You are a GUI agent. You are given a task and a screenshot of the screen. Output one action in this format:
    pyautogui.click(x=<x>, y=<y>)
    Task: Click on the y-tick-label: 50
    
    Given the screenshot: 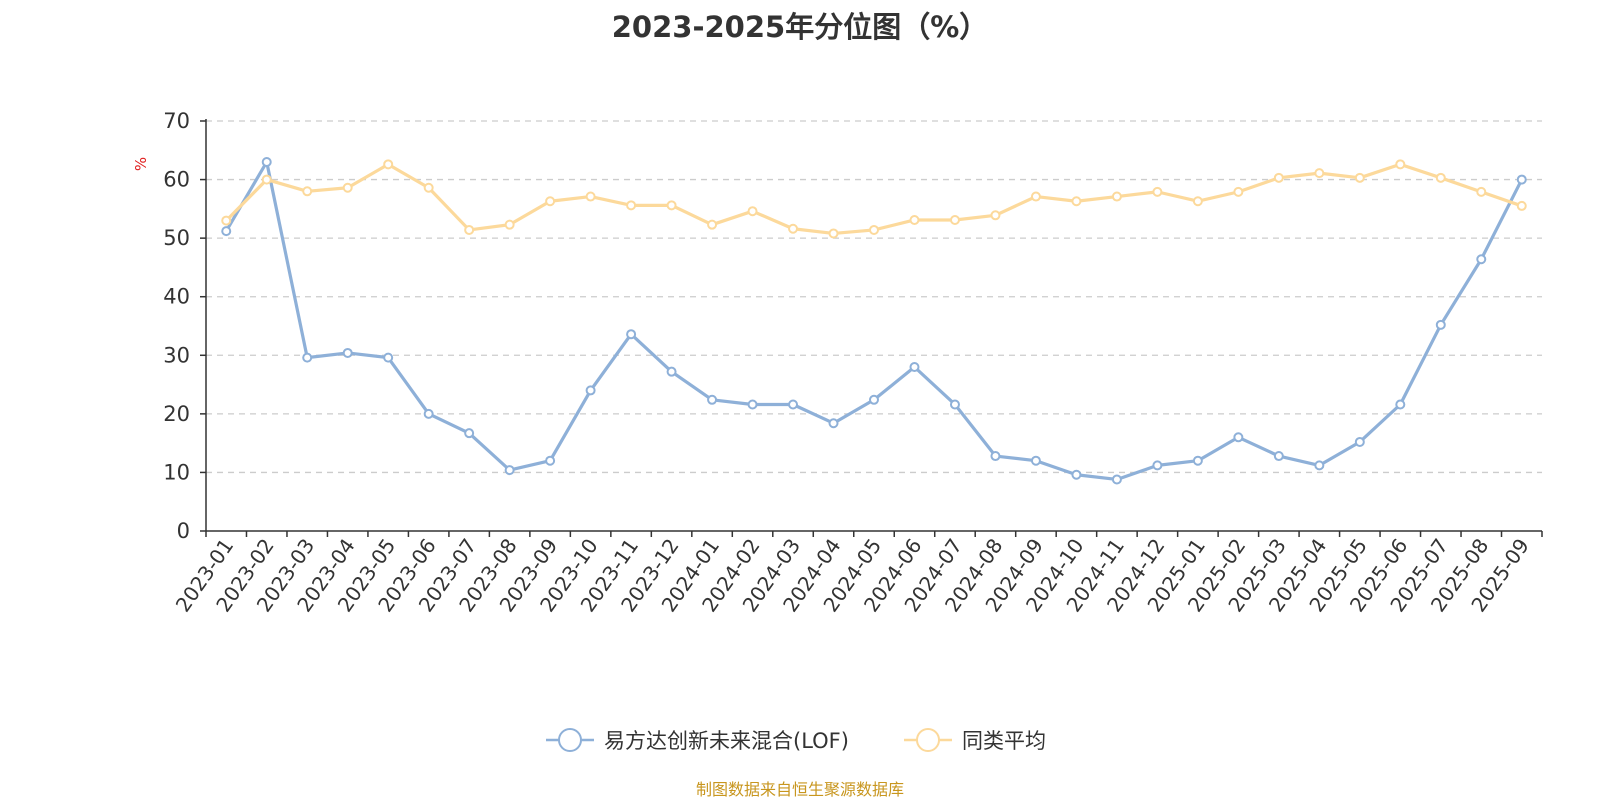 What is the action you would take?
    pyautogui.click(x=176, y=238)
    